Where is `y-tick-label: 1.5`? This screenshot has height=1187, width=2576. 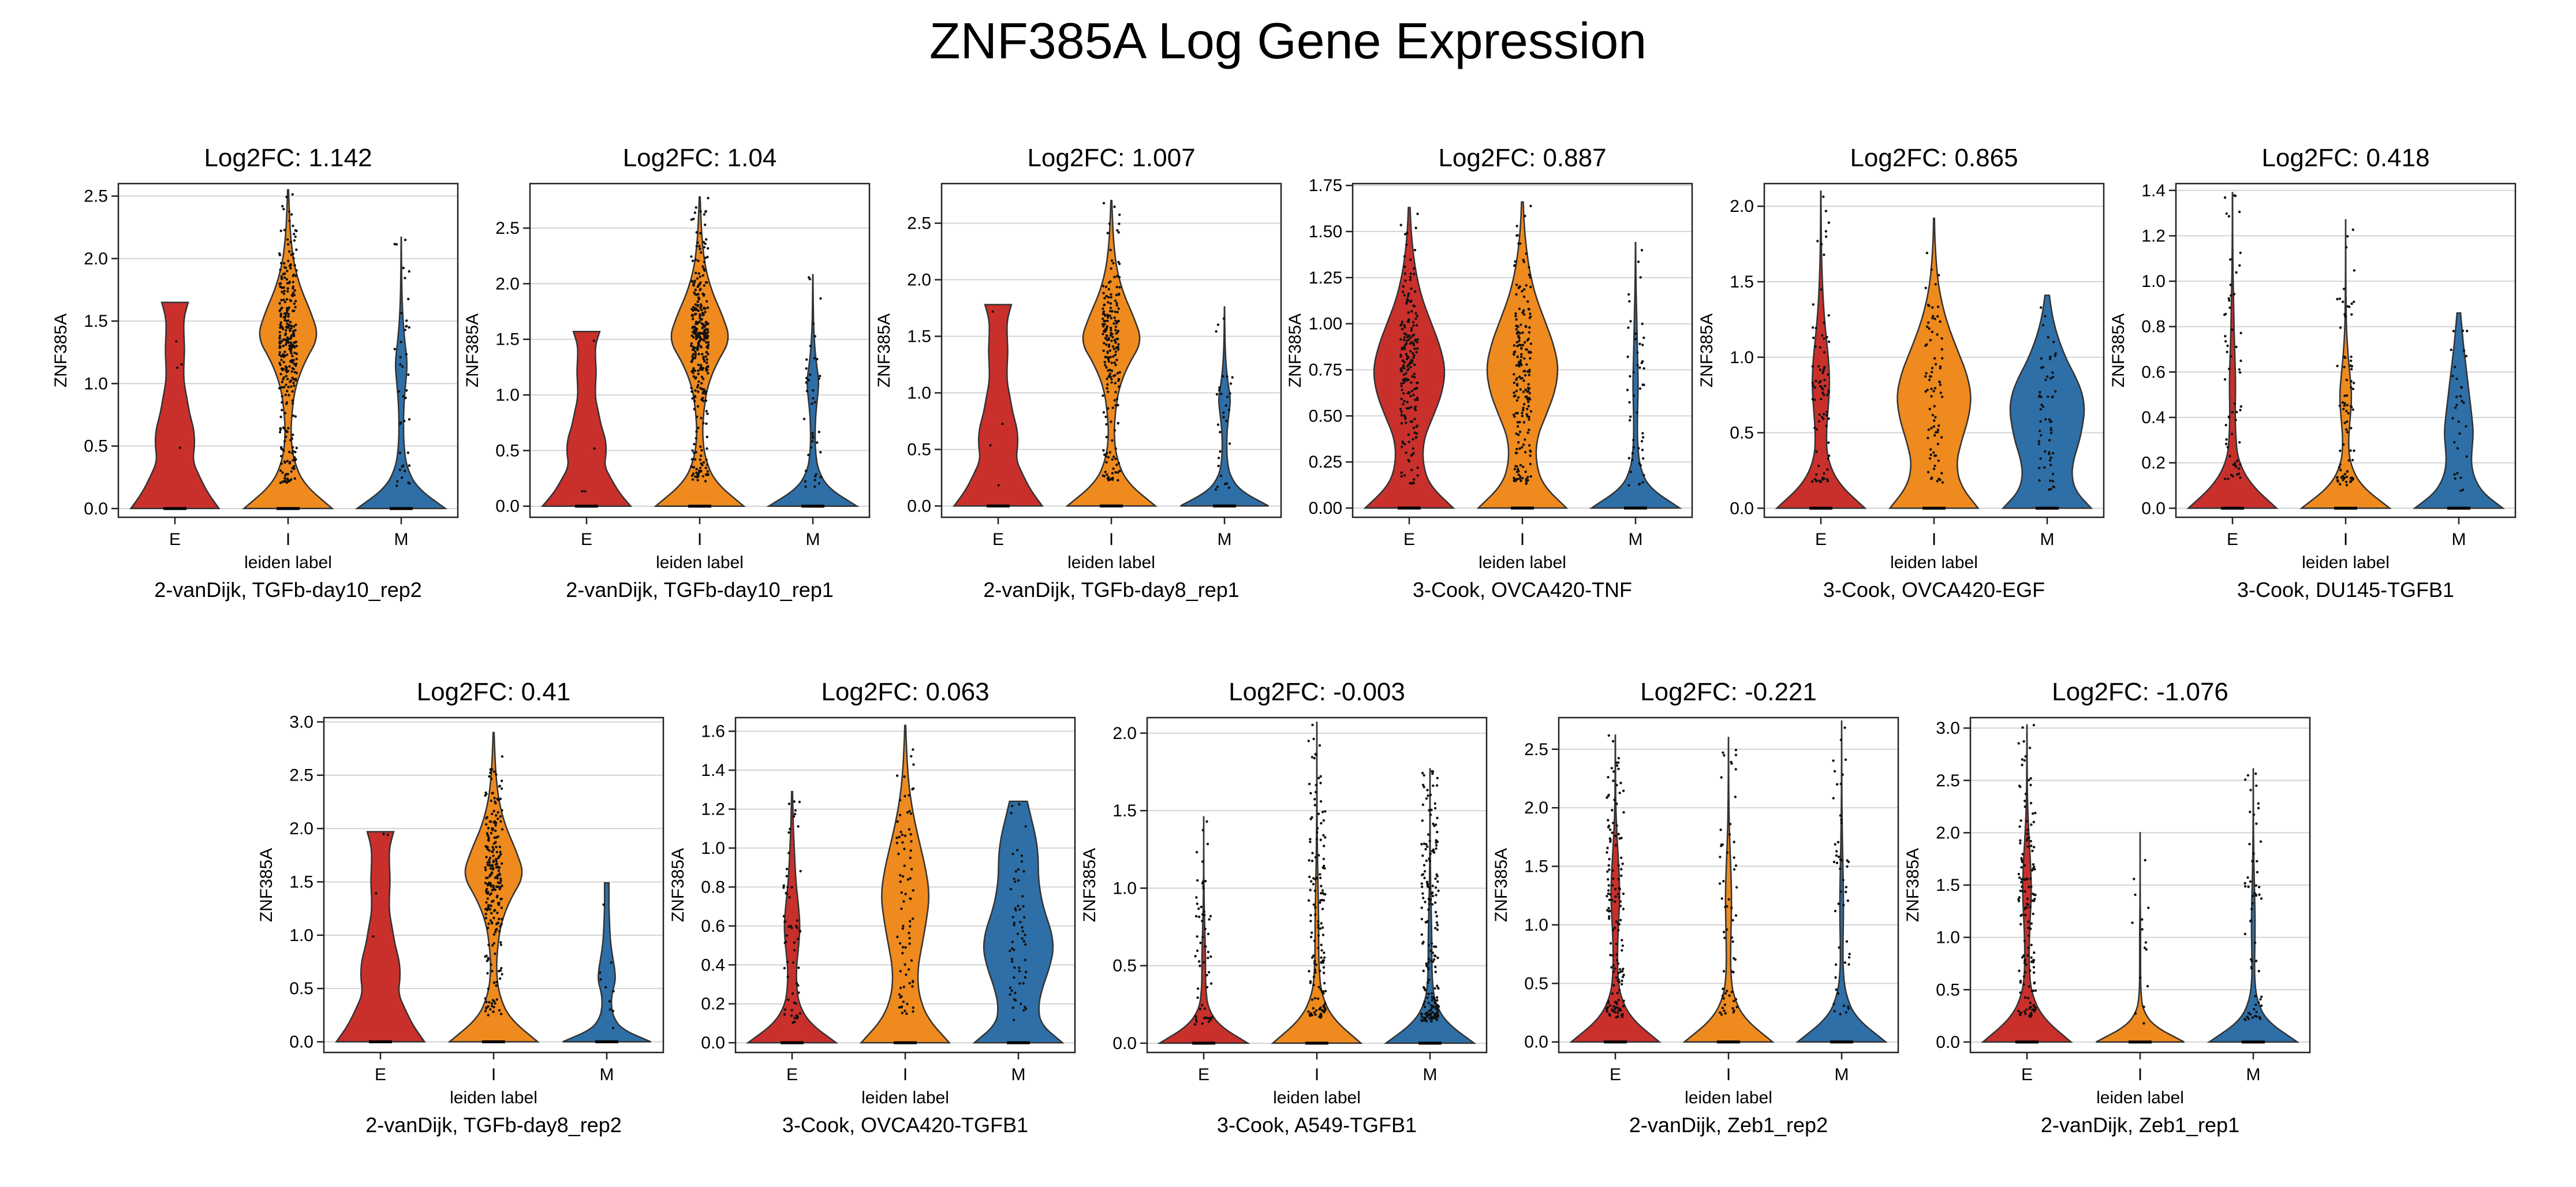
y-tick-label: 1.5 is located at coordinates (1742, 282).